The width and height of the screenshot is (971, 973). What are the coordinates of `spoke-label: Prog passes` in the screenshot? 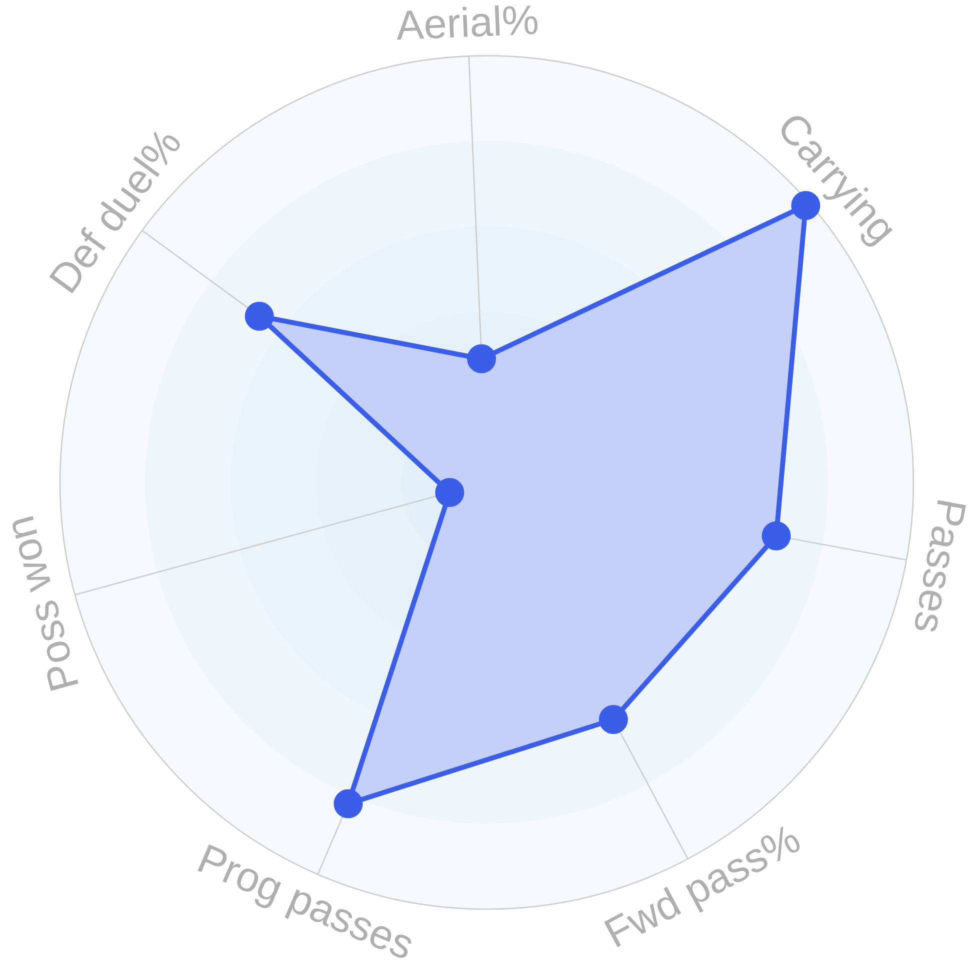 It's located at (305, 901).